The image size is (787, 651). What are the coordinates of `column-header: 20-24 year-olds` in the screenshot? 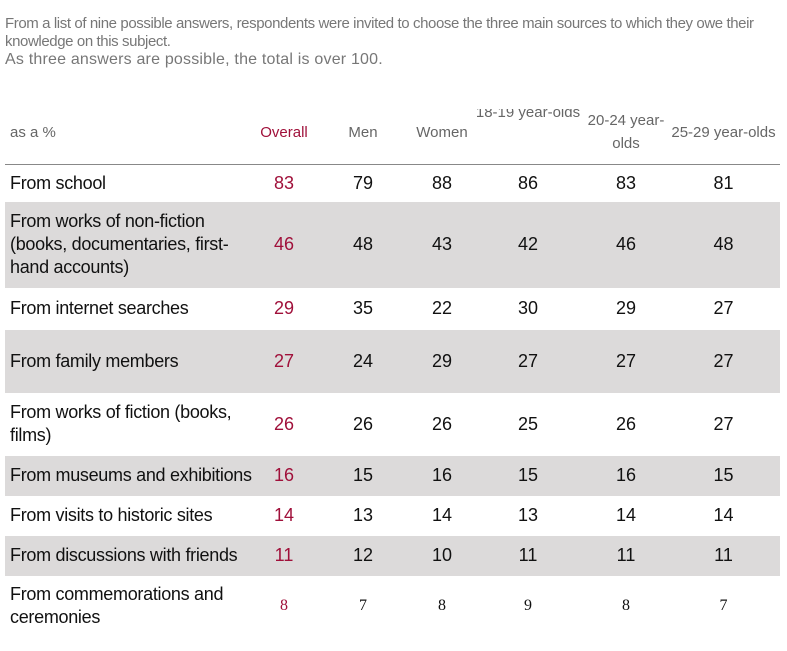 It's located at (626, 132).